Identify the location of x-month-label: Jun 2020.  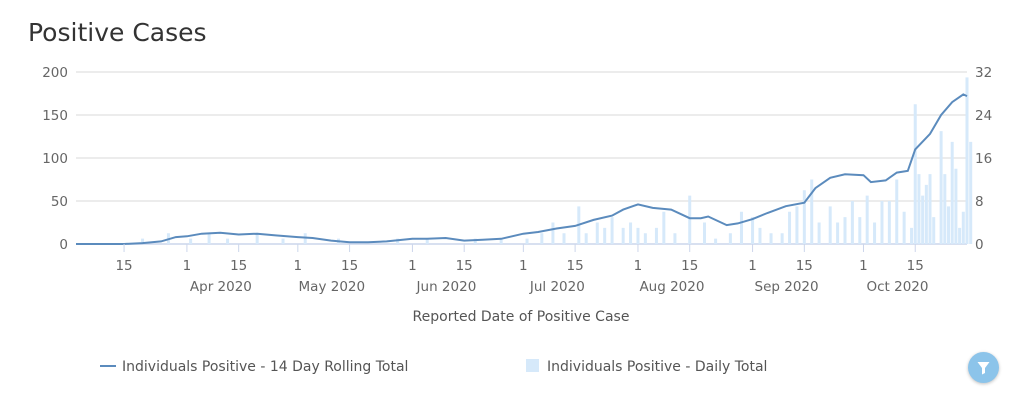
(446, 287).